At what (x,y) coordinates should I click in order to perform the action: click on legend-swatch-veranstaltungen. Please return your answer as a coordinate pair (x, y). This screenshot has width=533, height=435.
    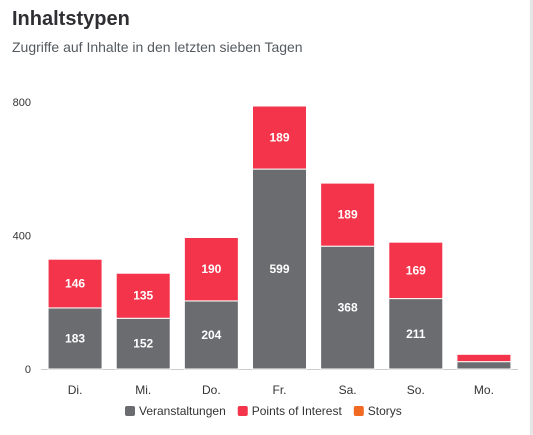
    Looking at the image, I should click on (130, 411).